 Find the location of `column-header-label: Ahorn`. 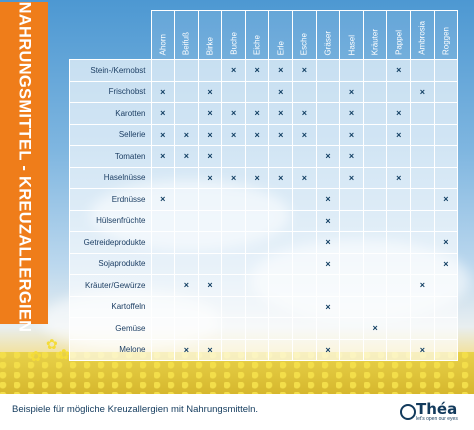

column-header-label: Ahorn is located at coordinates (163, 44).